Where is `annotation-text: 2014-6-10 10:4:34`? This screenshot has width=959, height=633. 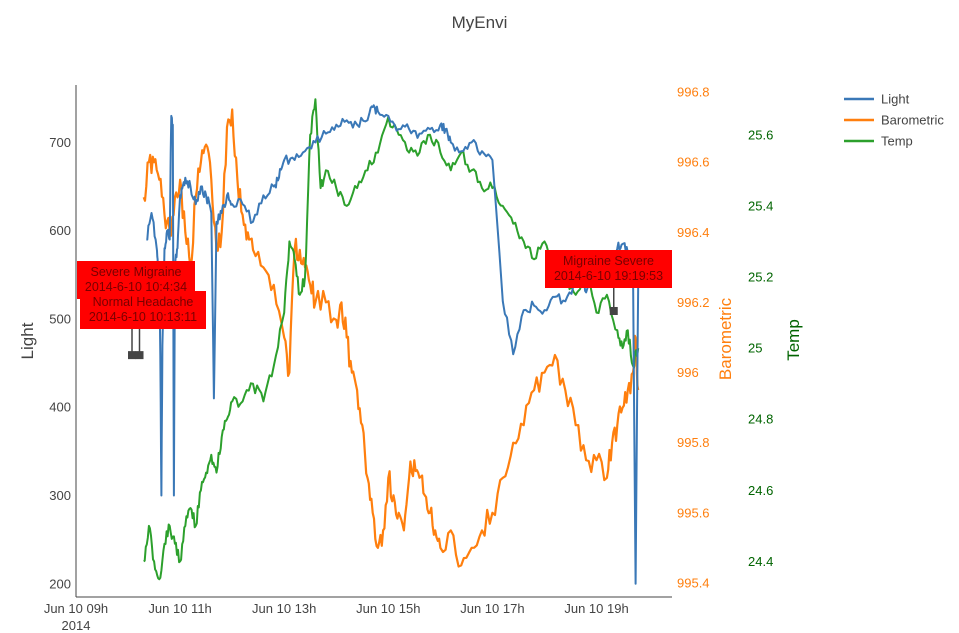
annotation-text: 2014-6-10 10:4:34 is located at coordinates (136, 287).